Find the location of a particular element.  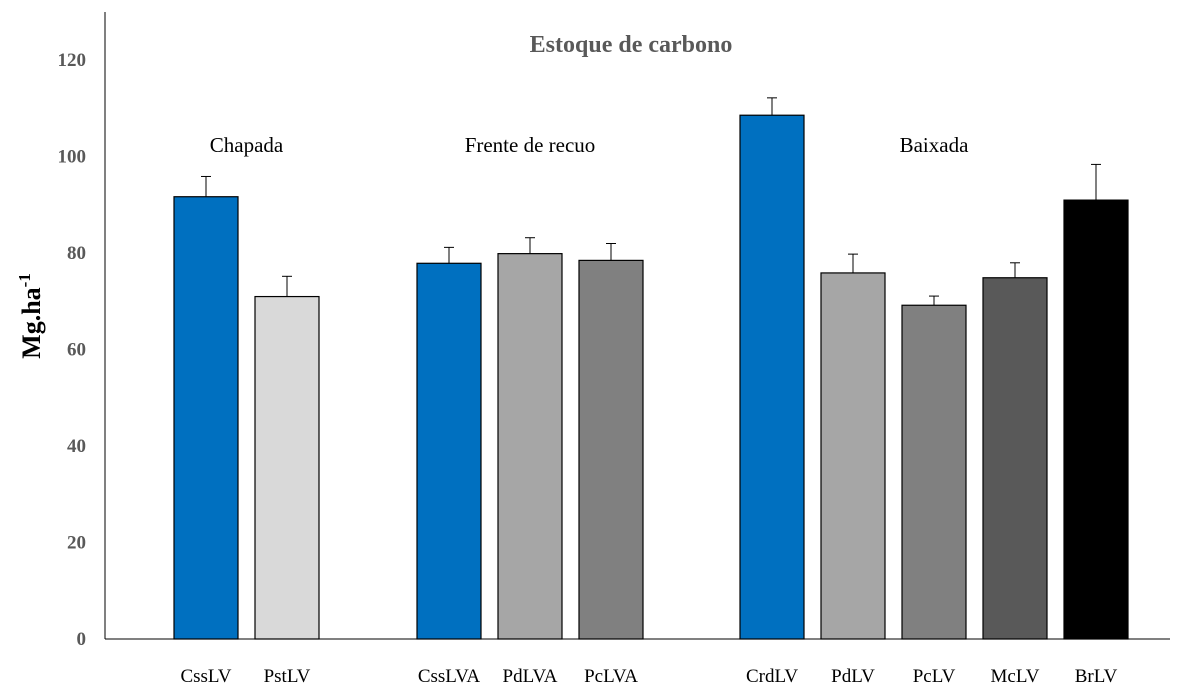

y-tick-label: 0 is located at coordinates (82, 639).